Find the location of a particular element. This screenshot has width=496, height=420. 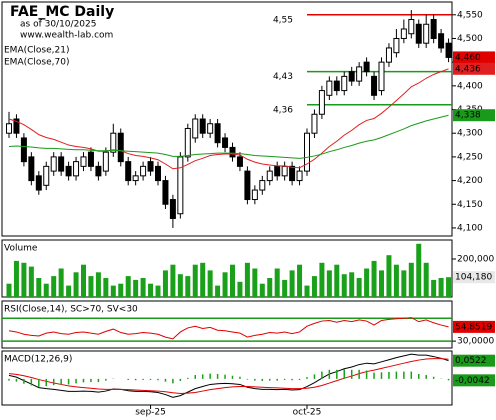

last-value-label: -0,0042 is located at coordinates (472, 381).